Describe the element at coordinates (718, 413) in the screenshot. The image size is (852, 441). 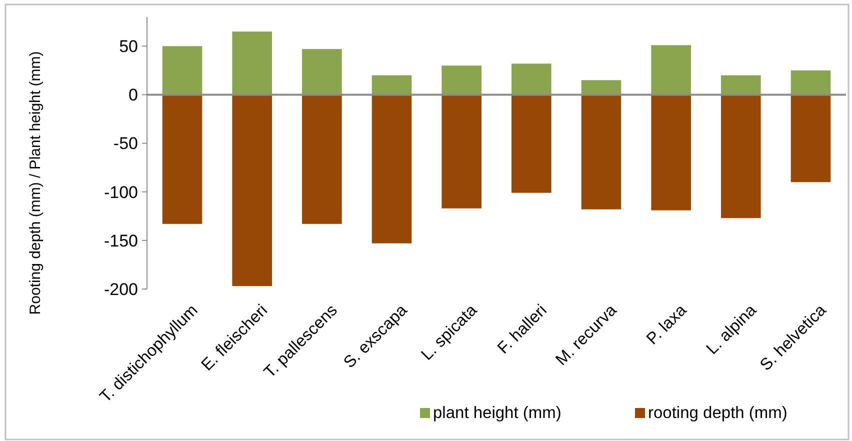
I see `legend-label: rooting depth (mm)` at that location.